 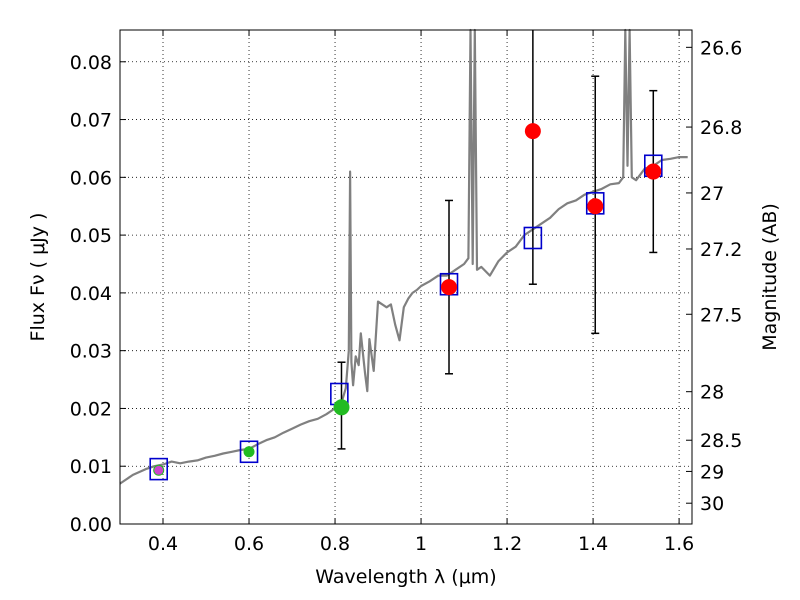 I want to click on x-tick-label: 1.4, so click(x=593, y=544).